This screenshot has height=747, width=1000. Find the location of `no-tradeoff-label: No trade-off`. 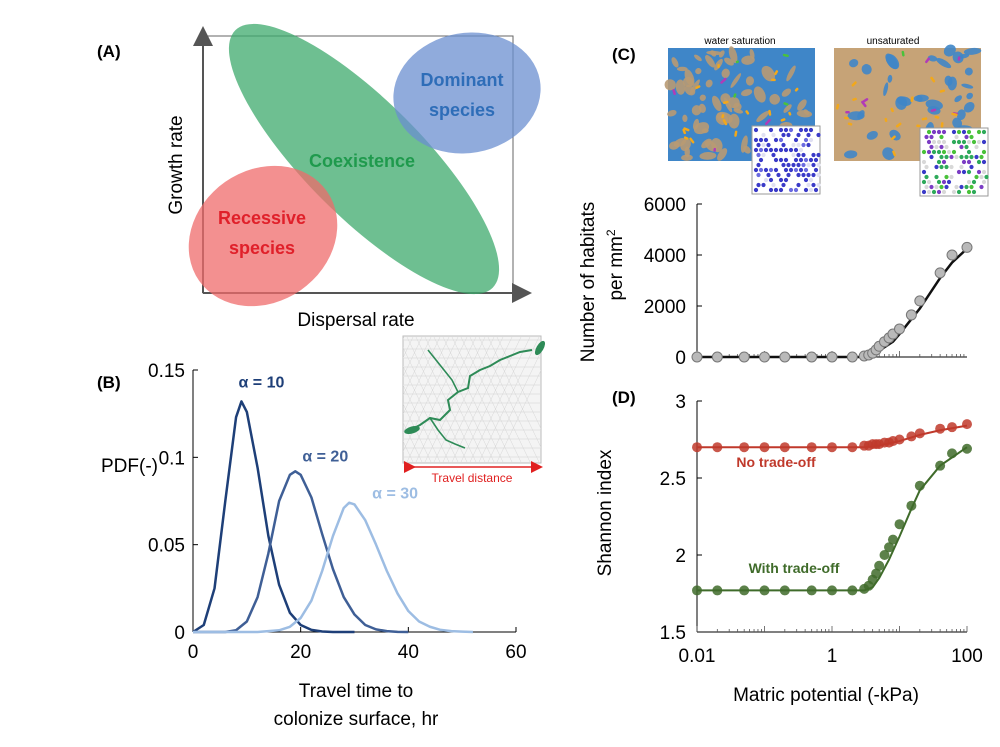

no-tradeoff-label: No trade-off is located at coordinates (776, 462).